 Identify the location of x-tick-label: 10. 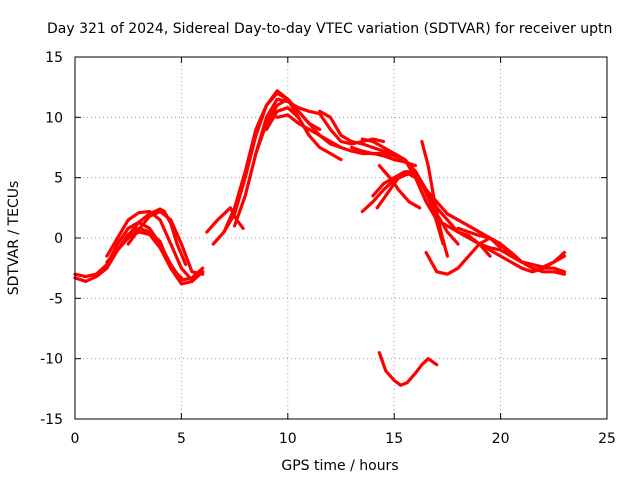
(288, 439).